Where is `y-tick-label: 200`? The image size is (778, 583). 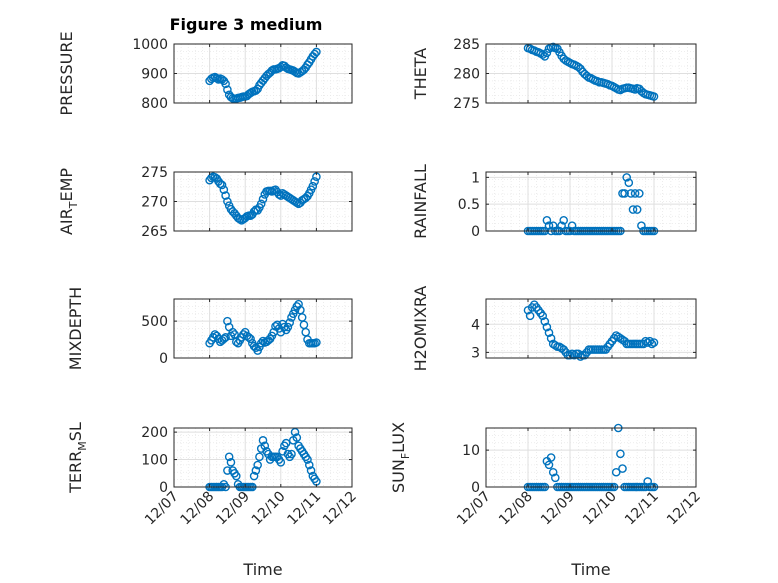 y-tick-label: 200 is located at coordinates (154, 433).